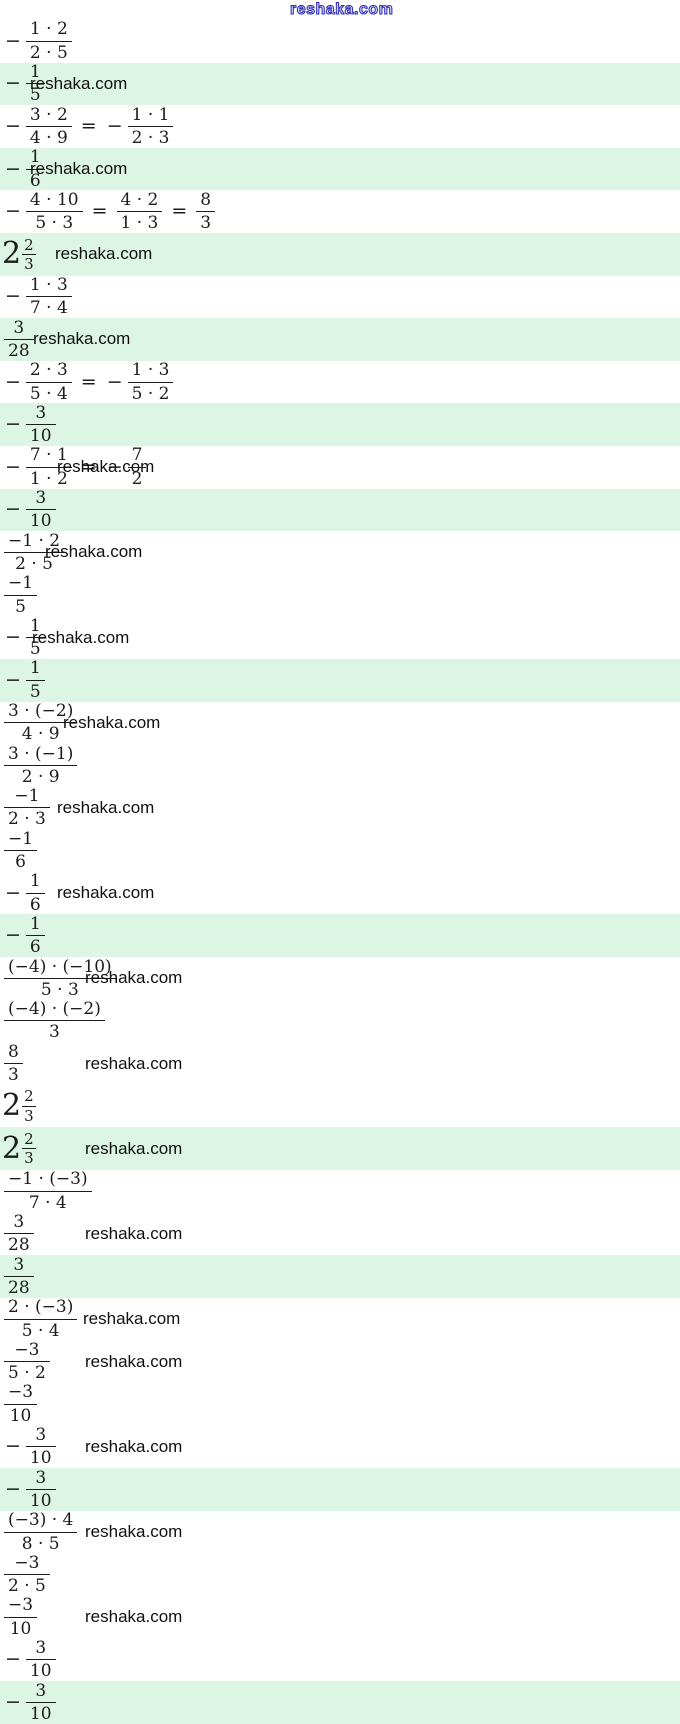 This screenshot has width=680, height=1724. What do you see at coordinates (340, 1660) in the screenshot?
I see `solution-row-39: −3 10` at bounding box center [340, 1660].